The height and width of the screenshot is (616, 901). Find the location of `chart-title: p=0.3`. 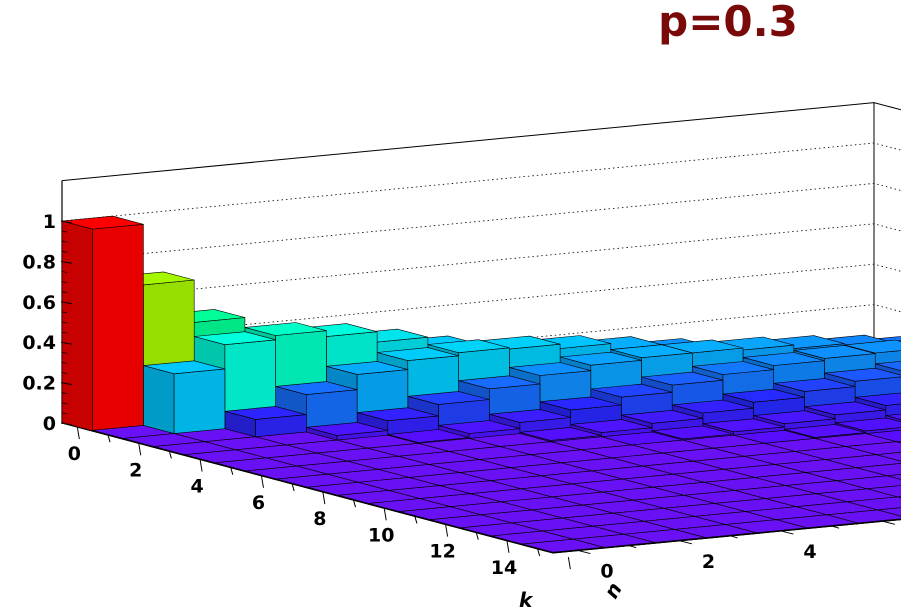

chart-title: p=0.3 is located at coordinates (728, 23).